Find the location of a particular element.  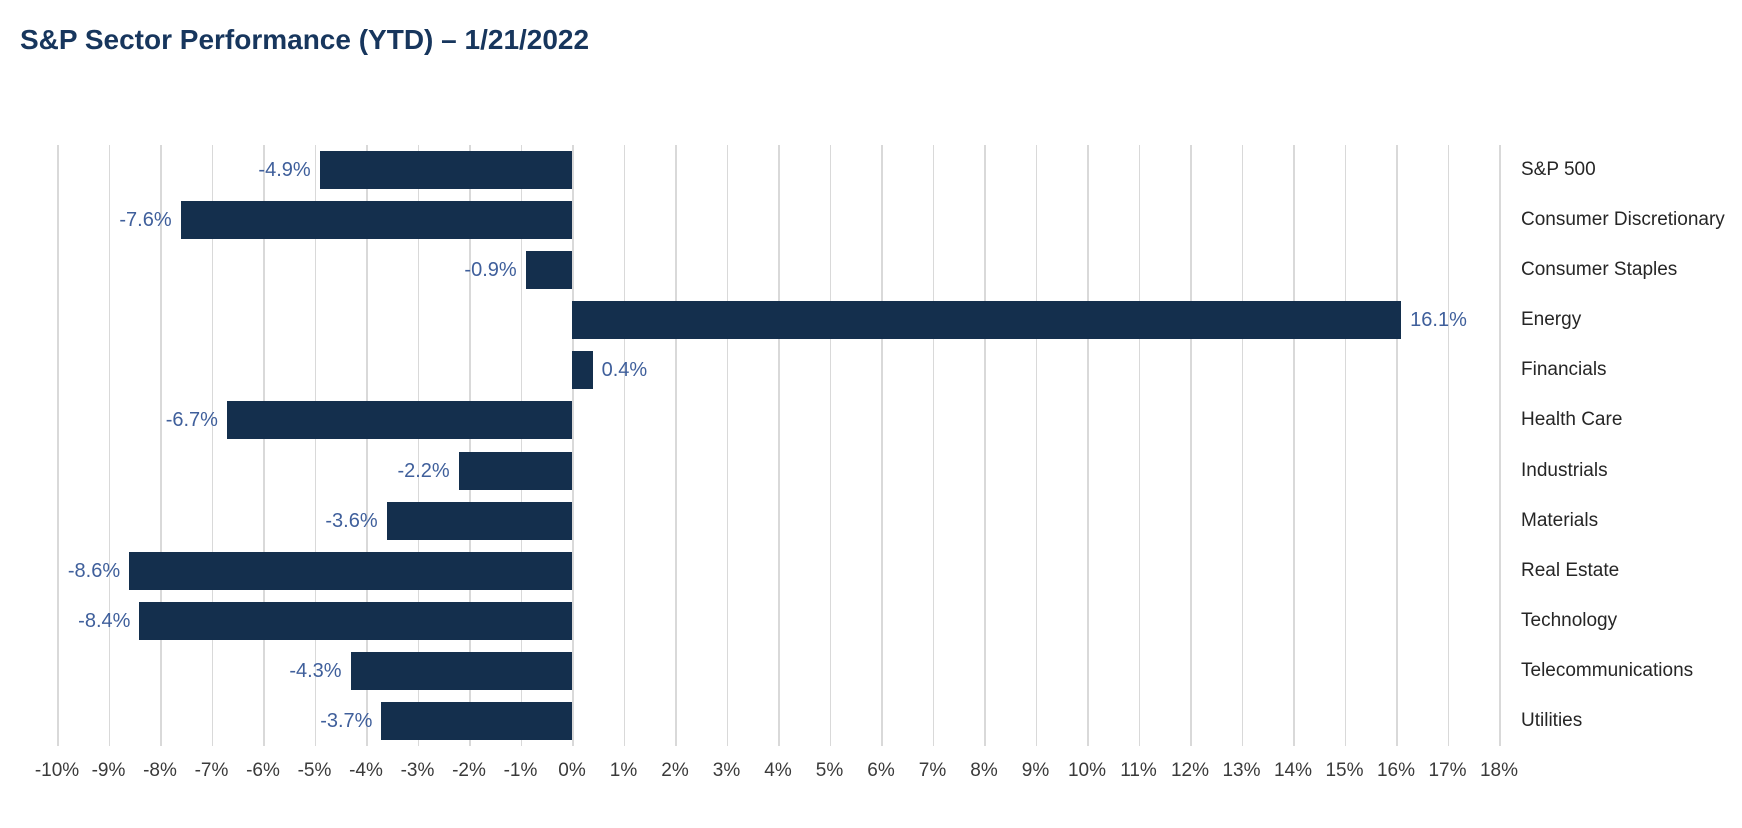

x-tick-label: -8% is located at coordinates (160, 770).